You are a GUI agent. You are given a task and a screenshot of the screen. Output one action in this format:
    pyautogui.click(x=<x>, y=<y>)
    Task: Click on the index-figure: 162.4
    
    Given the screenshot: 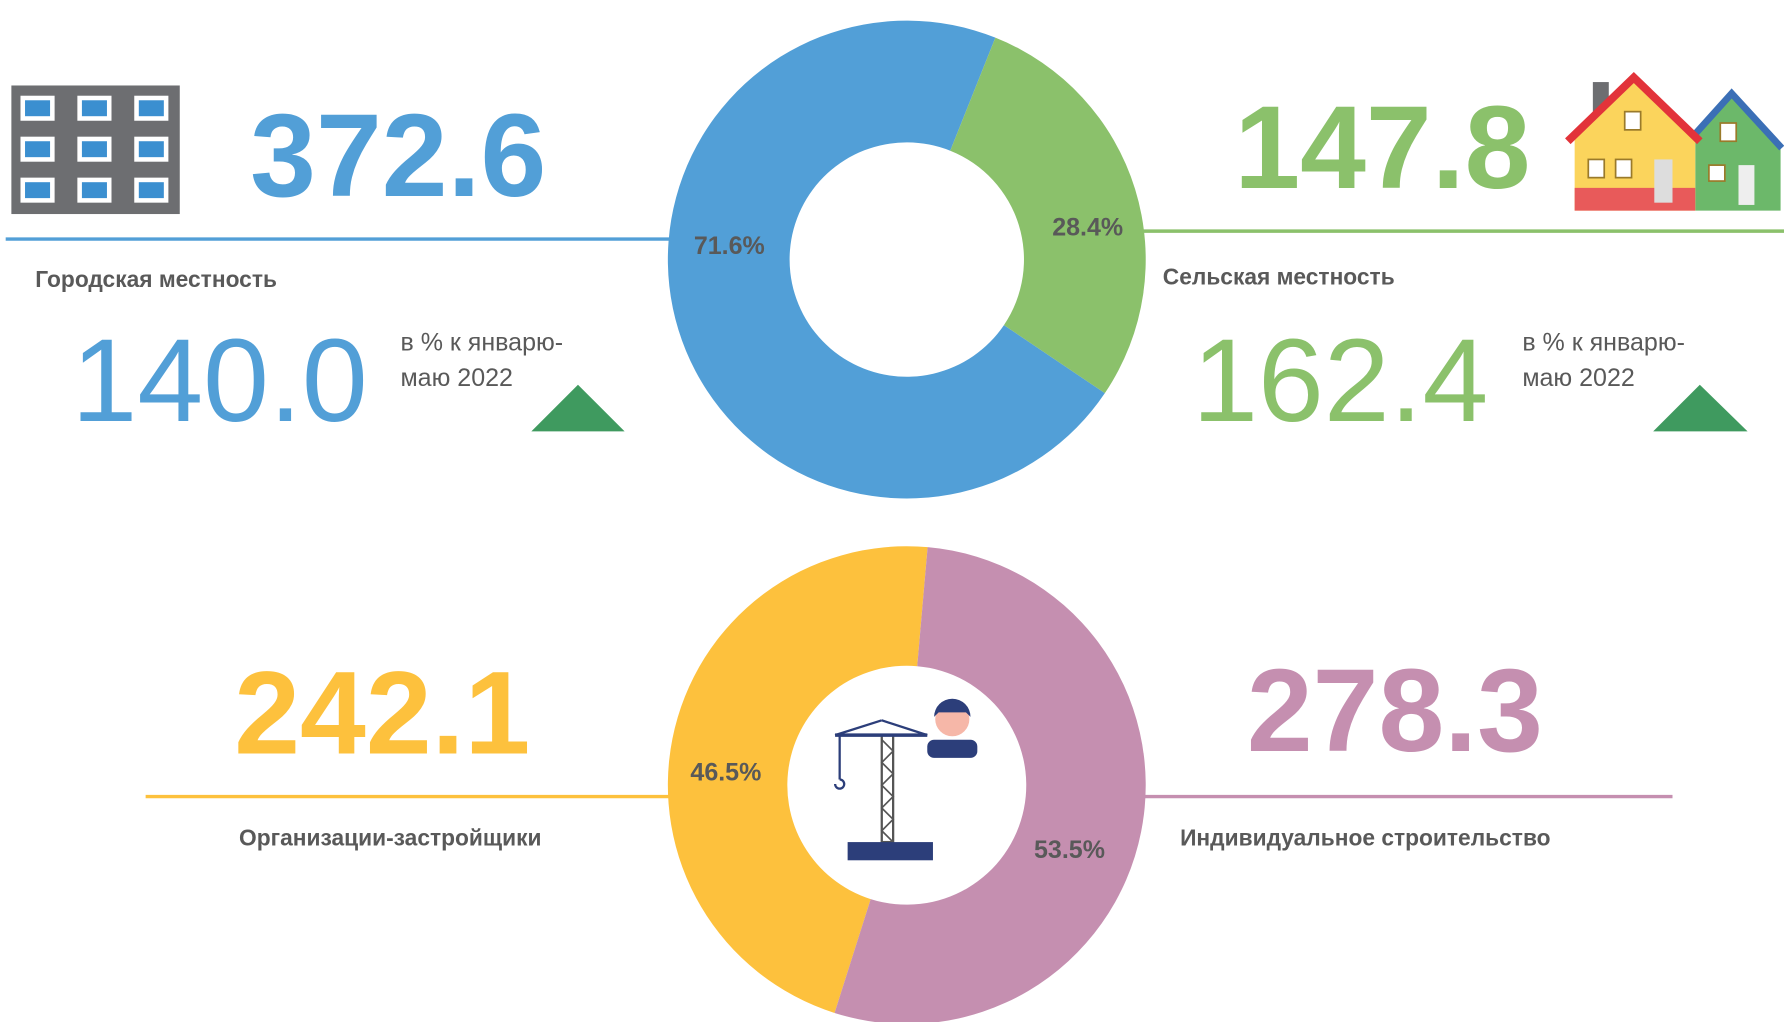 What is the action you would take?
    pyautogui.click(x=1340, y=381)
    